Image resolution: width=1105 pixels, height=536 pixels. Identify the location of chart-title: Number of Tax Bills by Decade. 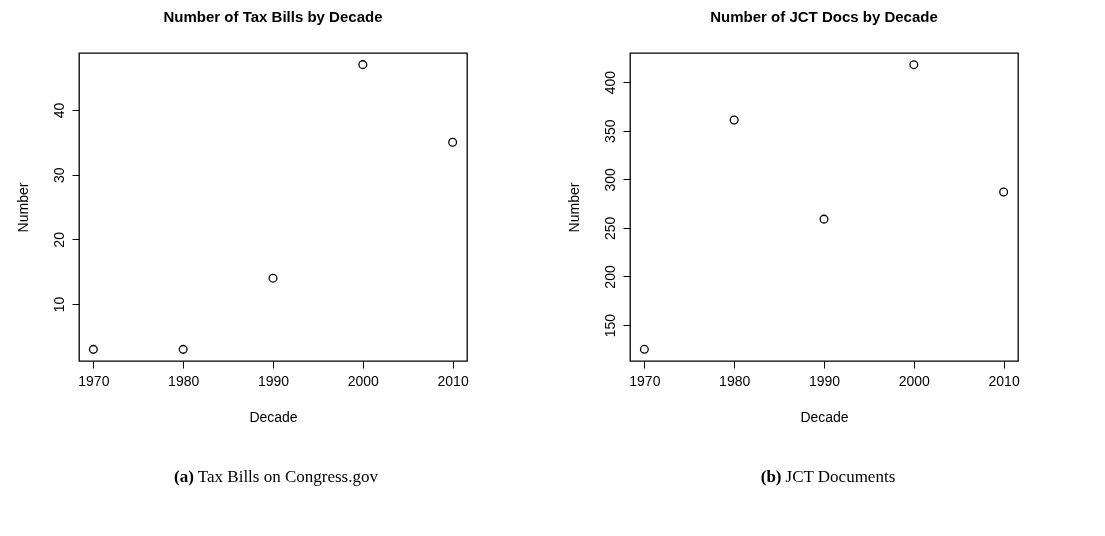
(273, 16).